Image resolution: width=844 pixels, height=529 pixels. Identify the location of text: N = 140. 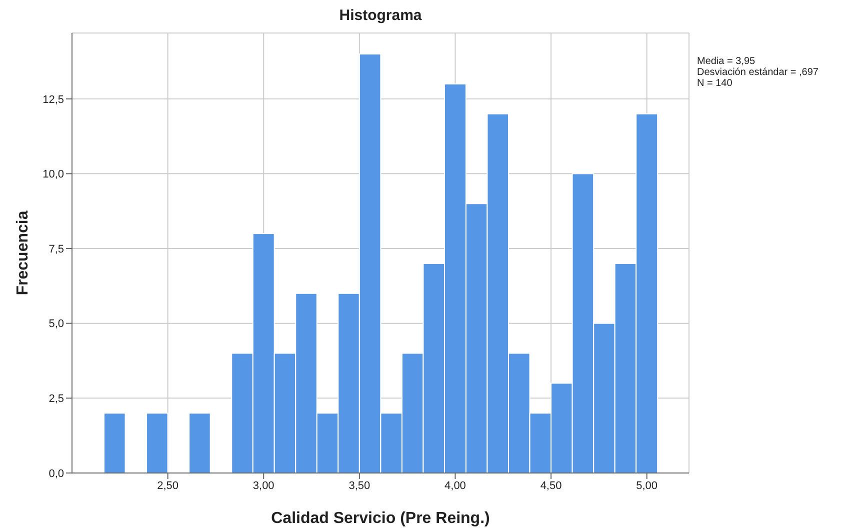
(715, 83).